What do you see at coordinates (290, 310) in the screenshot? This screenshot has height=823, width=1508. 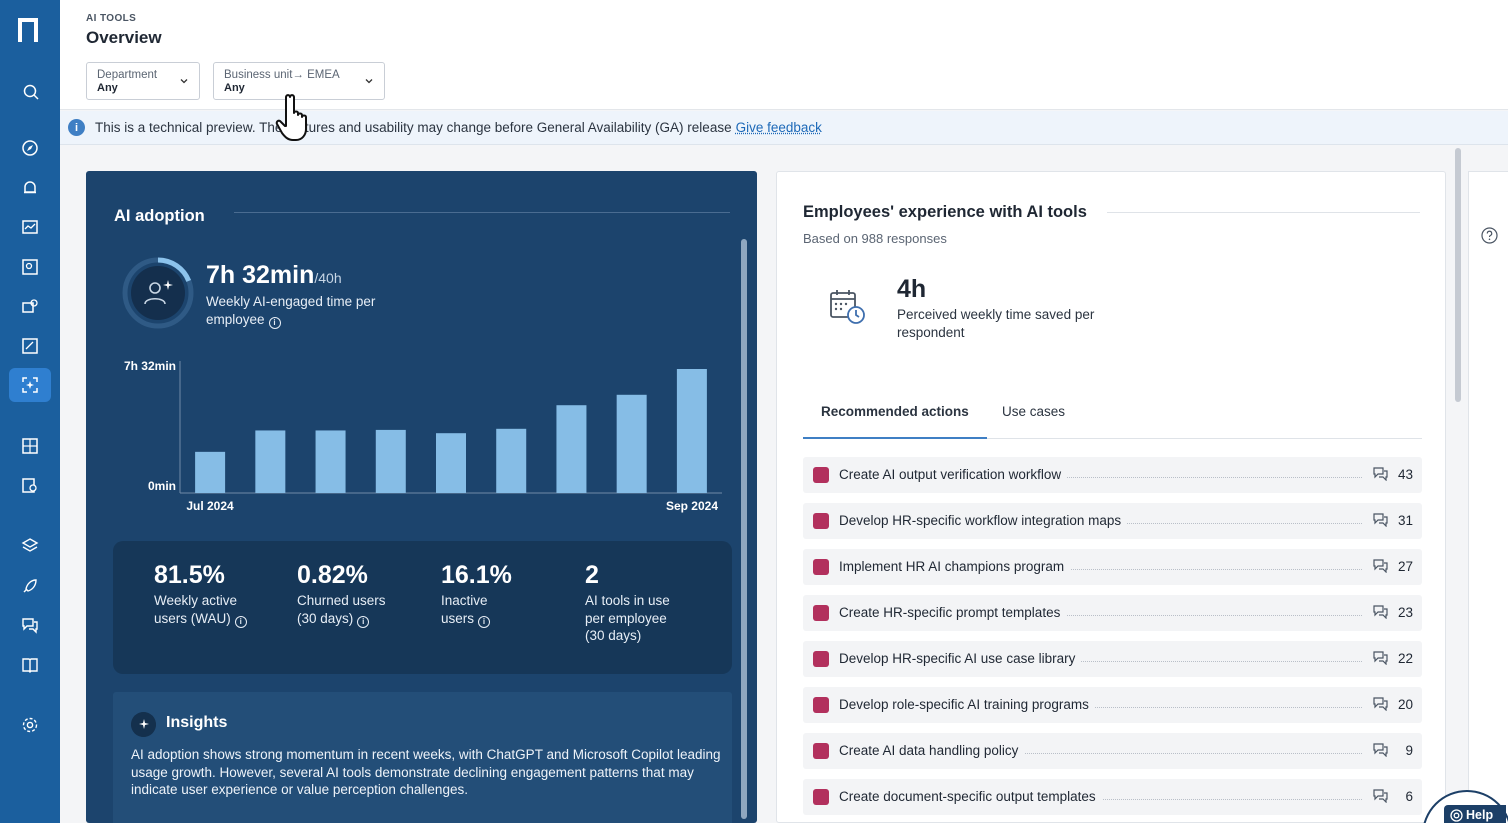 I see `time-desc-text: Weekly AI-engaged time per employee` at bounding box center [290, 310].